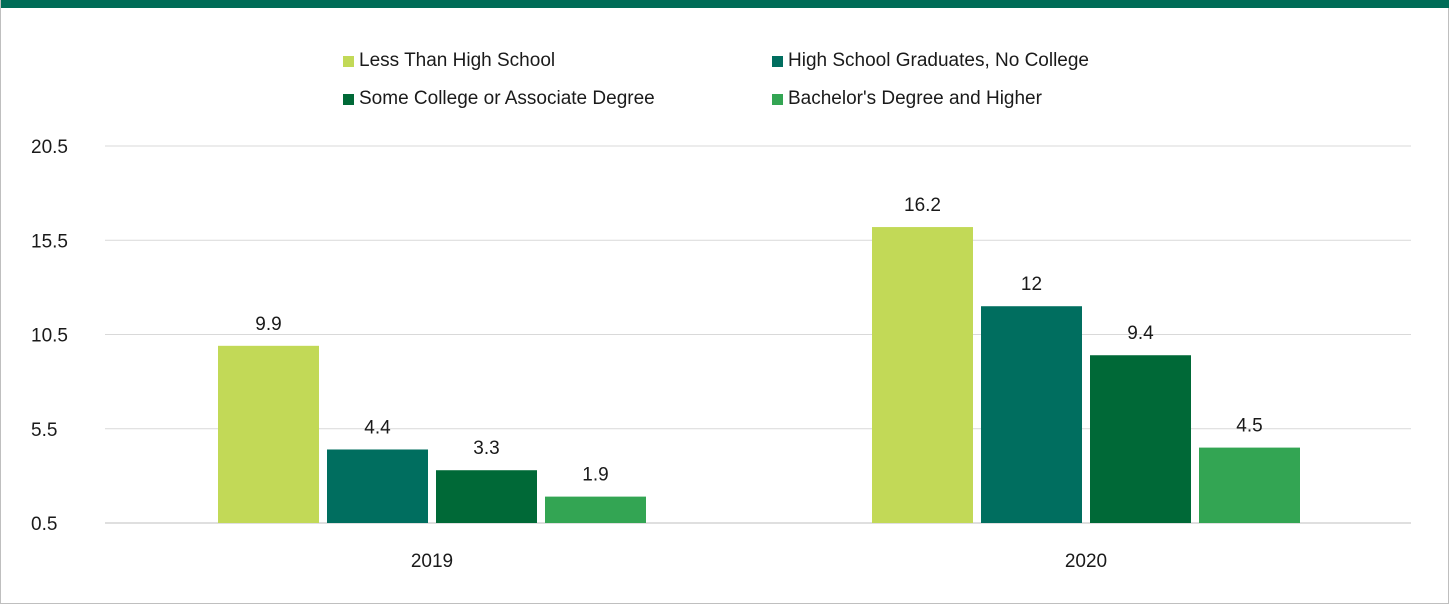 The image size is (1449, 604). I want to click on data-label: 9.4, so click(1140, 333).